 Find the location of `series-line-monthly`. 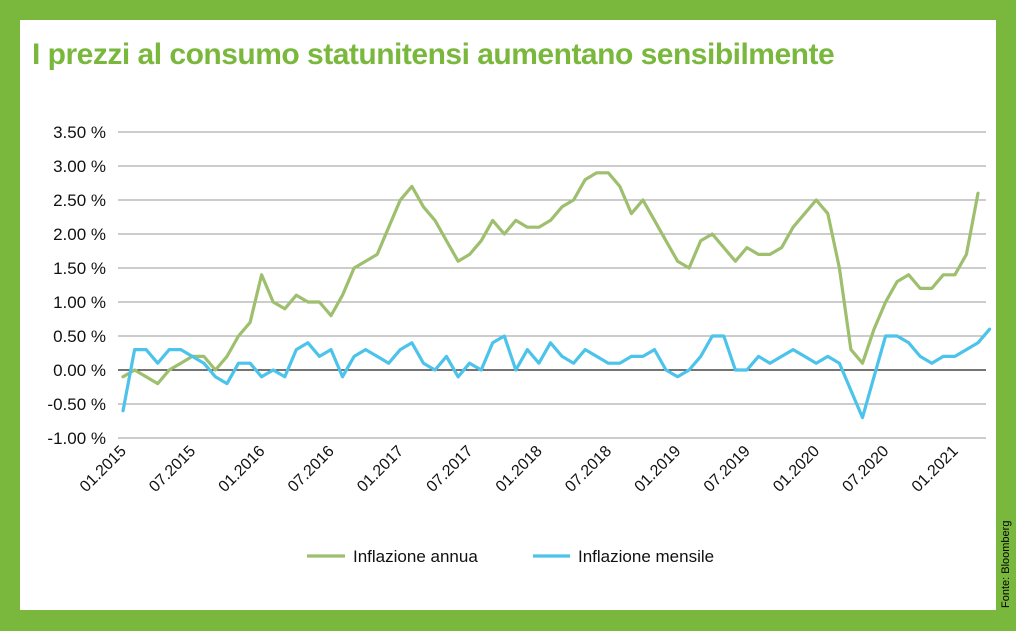

series-line-monthly is located at coordinates (556, 373).